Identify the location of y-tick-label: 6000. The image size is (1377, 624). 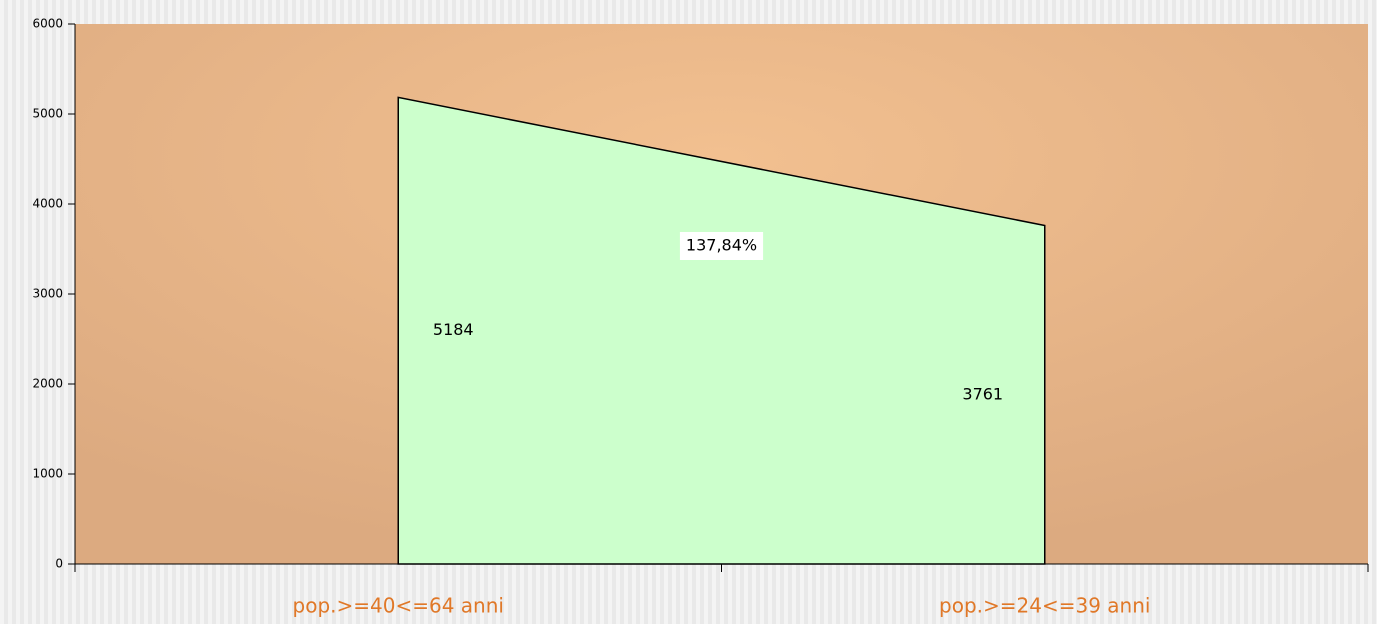
(47, 24).